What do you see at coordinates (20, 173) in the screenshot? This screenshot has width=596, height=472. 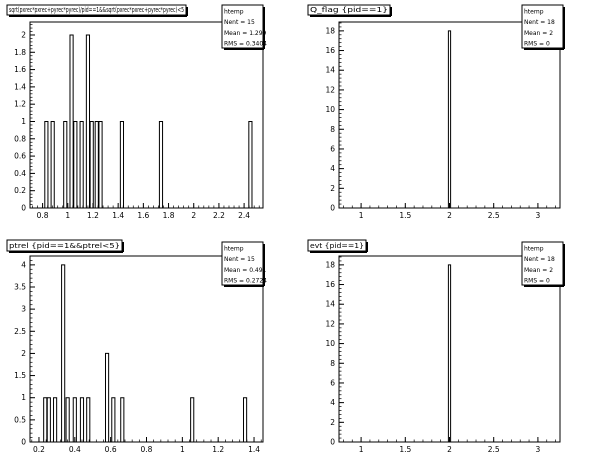 I see `y-tick-label: 0.4` at bounding box center [20, 173].